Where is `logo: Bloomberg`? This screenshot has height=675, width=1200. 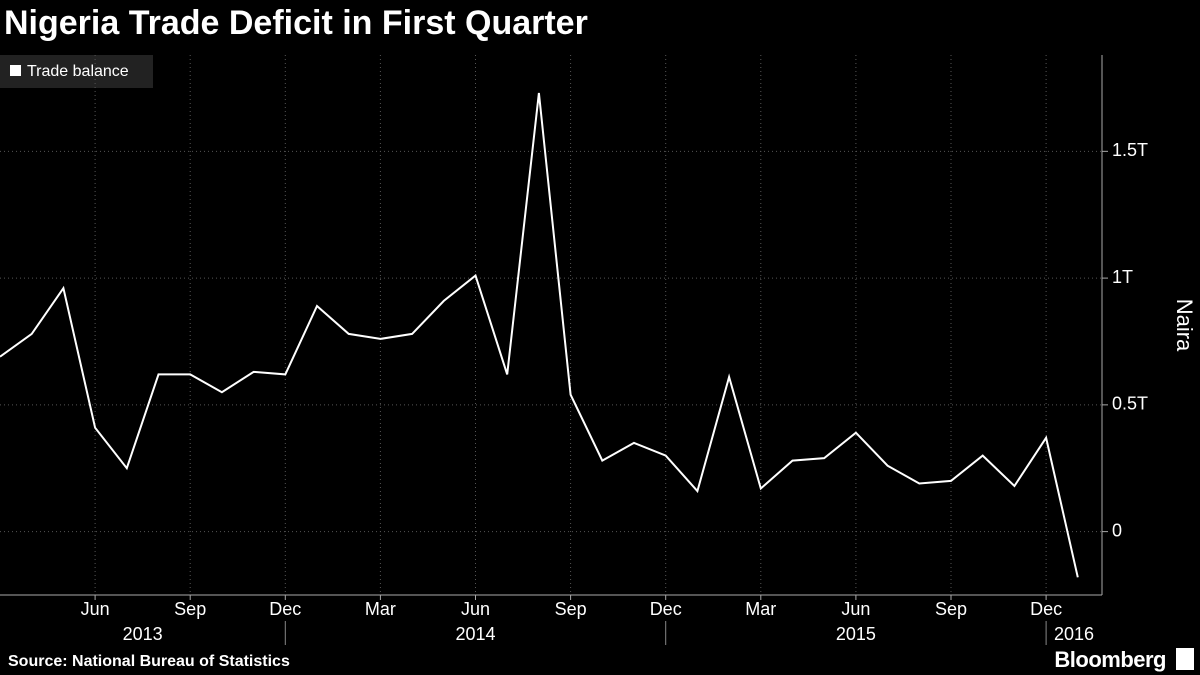
logo: Bloomberg is located at coordinates (1110, 659).